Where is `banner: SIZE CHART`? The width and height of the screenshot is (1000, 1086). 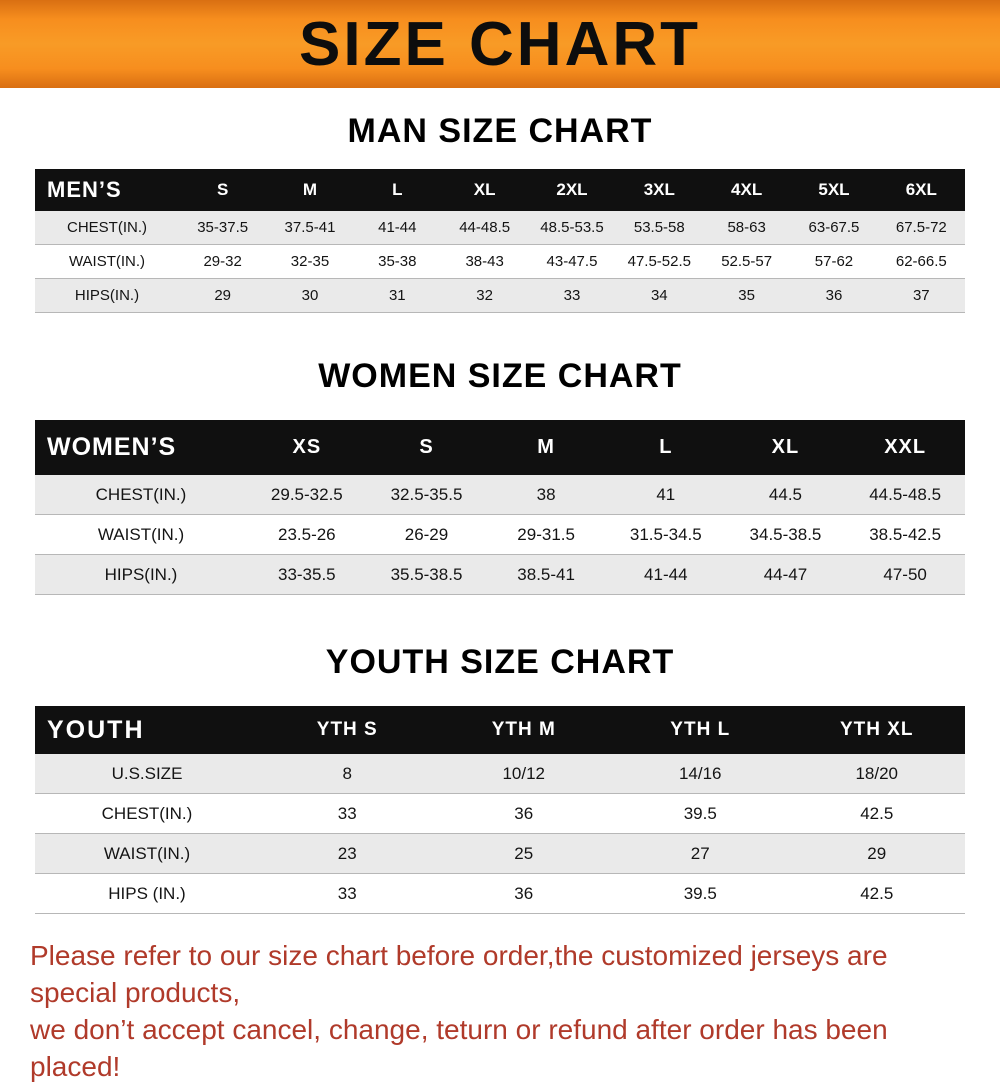 banner: SIZE CHART is located at coordinates (500, 44).